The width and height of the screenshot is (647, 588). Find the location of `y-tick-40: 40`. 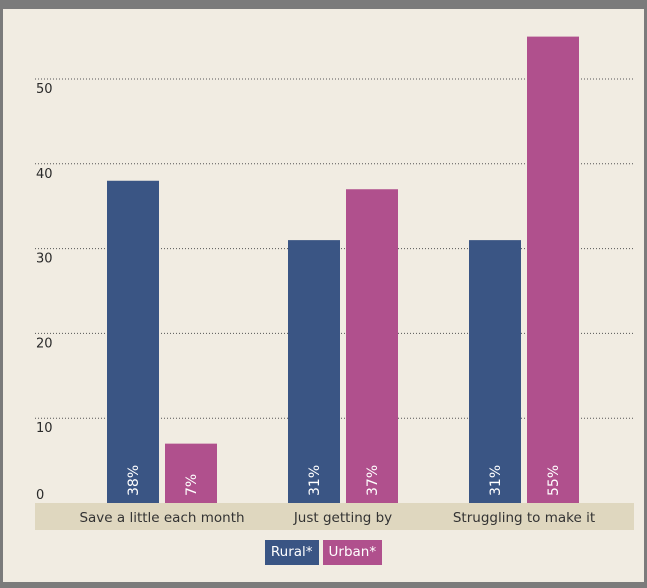

y-tick-40: 40 is located at coordinates (44, 174).